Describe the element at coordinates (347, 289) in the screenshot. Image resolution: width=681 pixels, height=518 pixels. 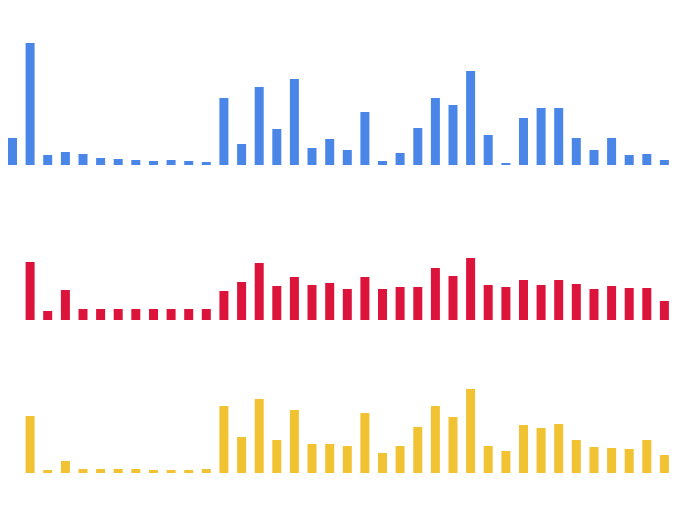
I see `red-bar-series` at that location.